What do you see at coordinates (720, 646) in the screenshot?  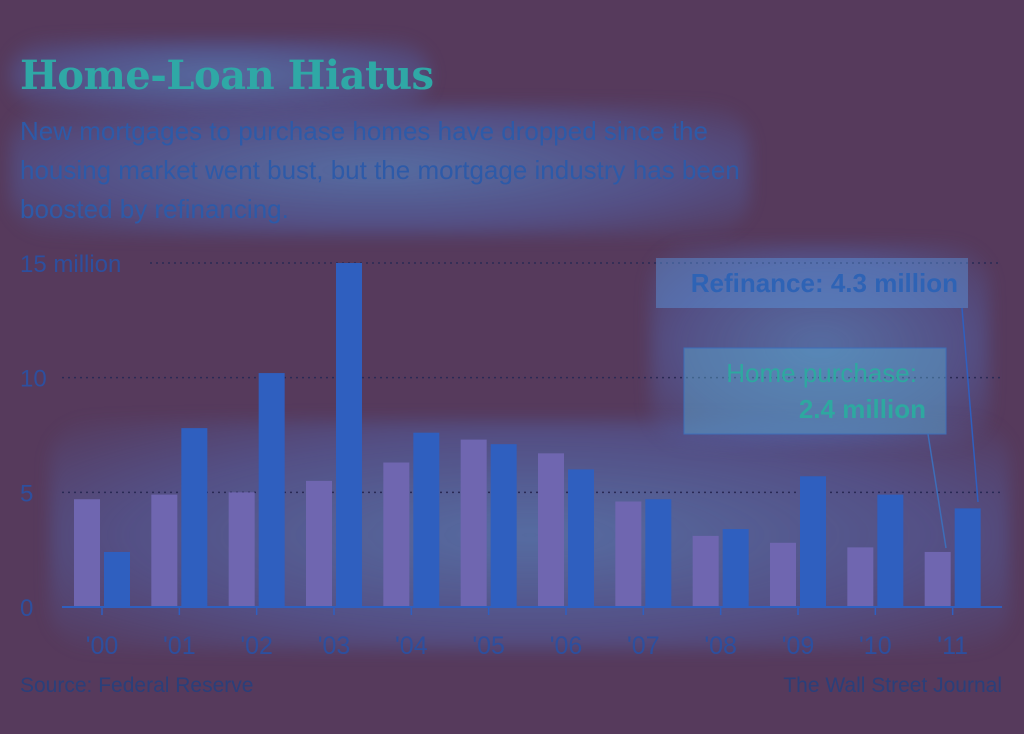 I see `x-tick-label: '08` at bounding box center [720, 646].